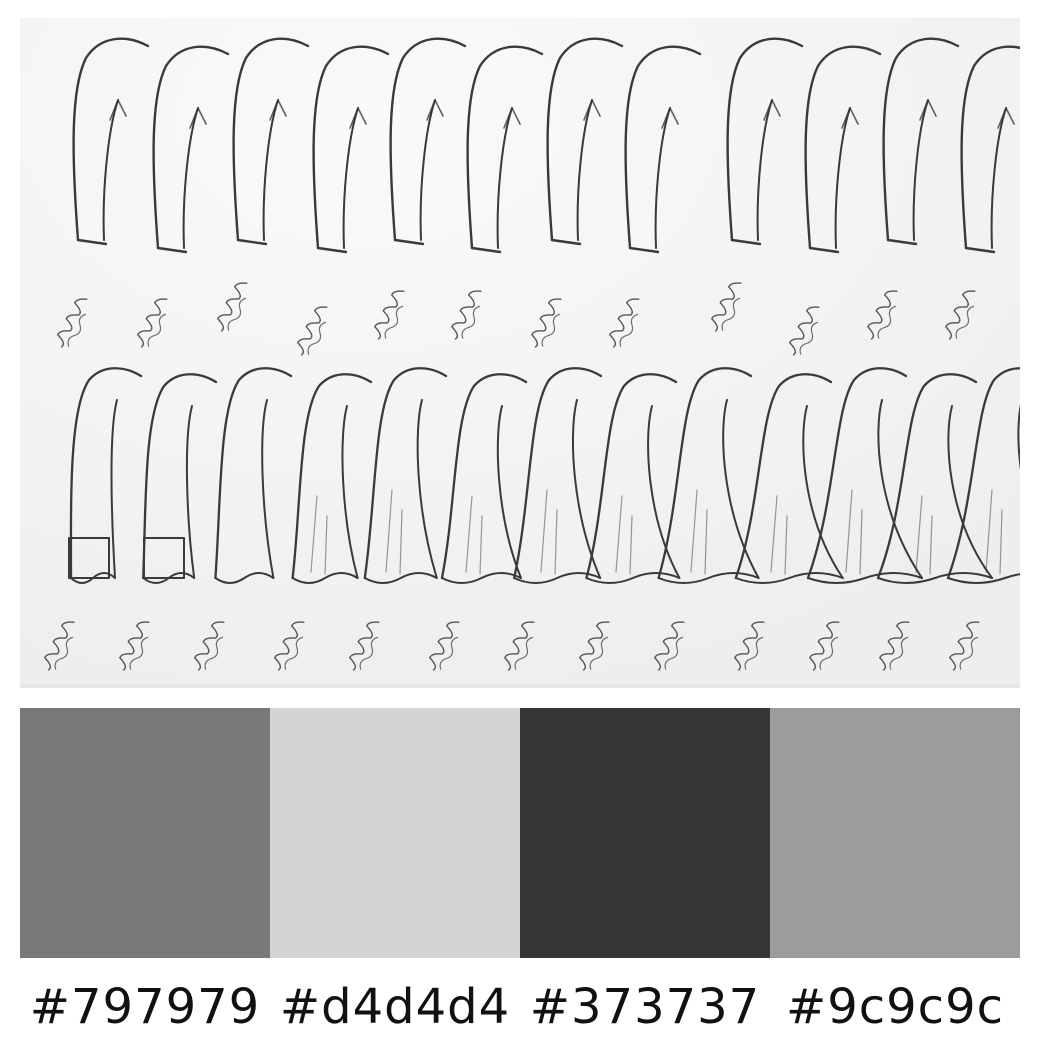  I want to click on image-bottom-edge, so click(520, 686).